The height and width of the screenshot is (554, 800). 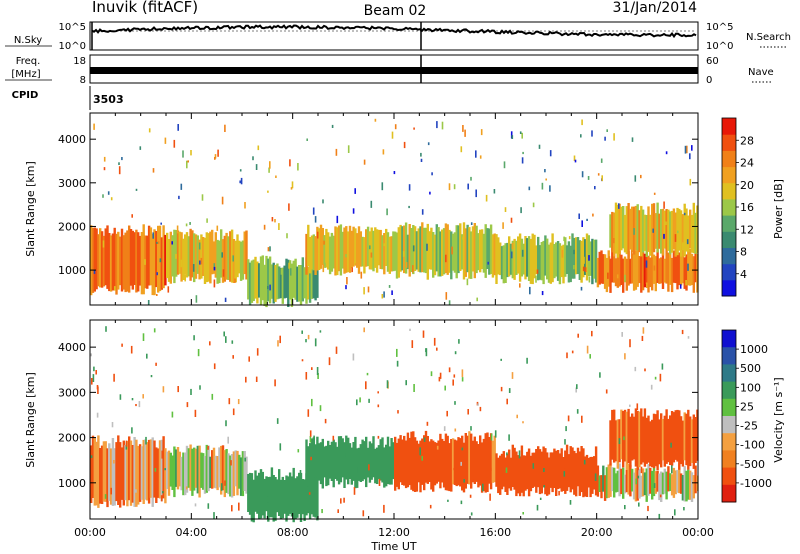 I want to click on x-tick-label: 12:00, so click(x=394, y=532).